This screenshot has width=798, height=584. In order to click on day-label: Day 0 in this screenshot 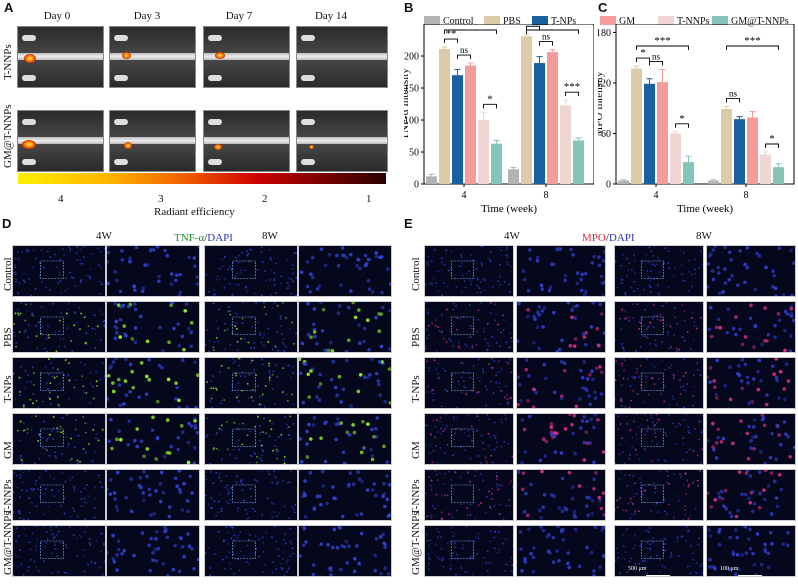, I will do `click(57, 16)`.